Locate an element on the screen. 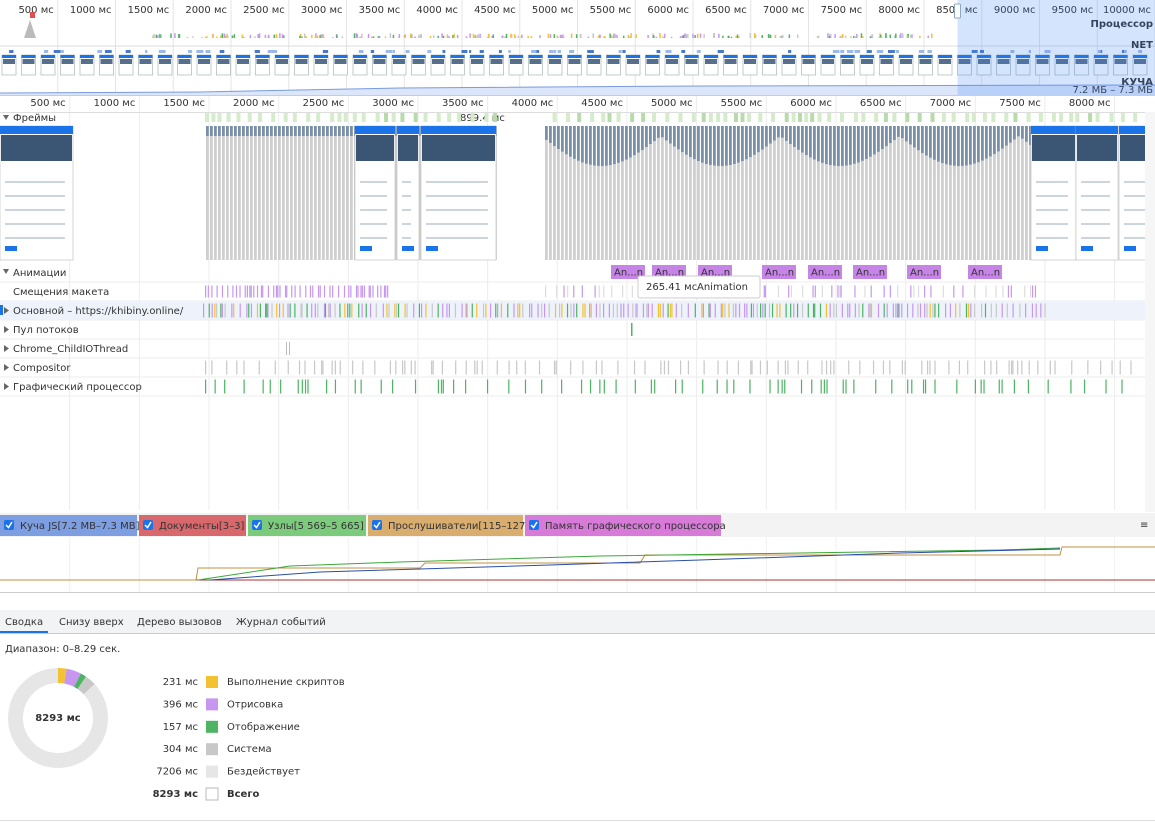 The width and height of the screenshot is (1155, 823). memory-counter: Узлы[5 569–5 665] is located at coordinates (307, 525).